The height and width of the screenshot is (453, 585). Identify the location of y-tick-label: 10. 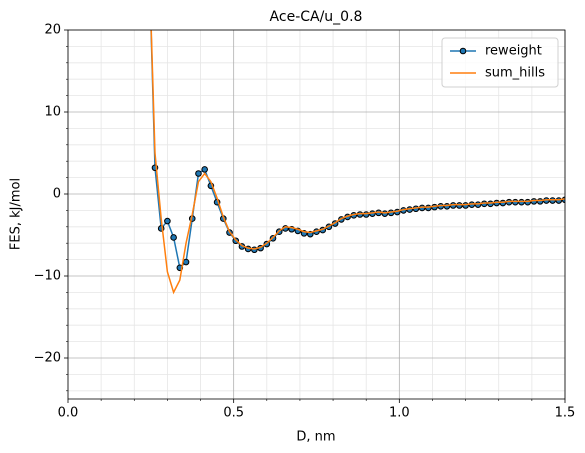
(52, 112).